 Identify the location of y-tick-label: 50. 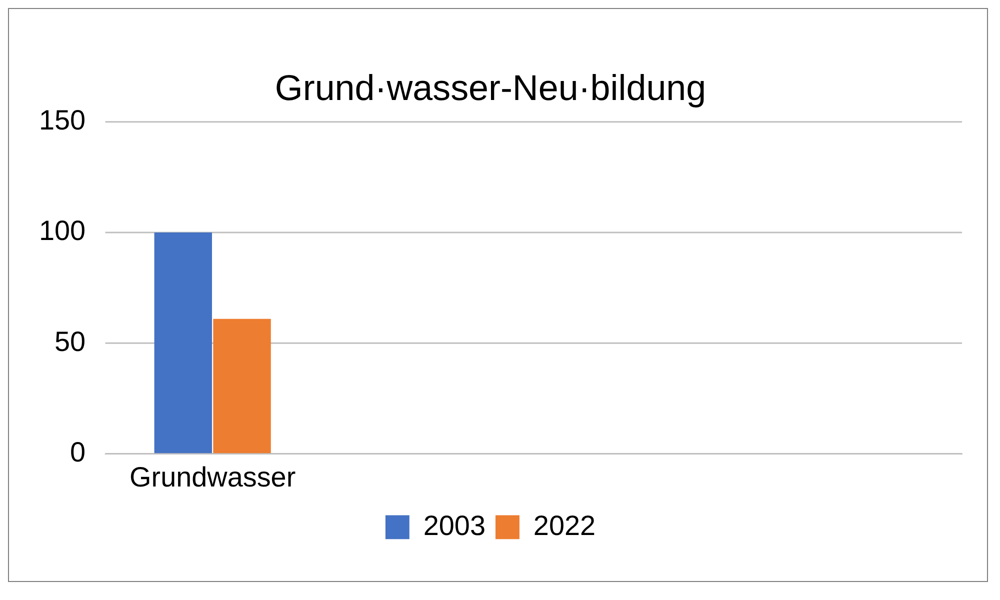
(70, 341).